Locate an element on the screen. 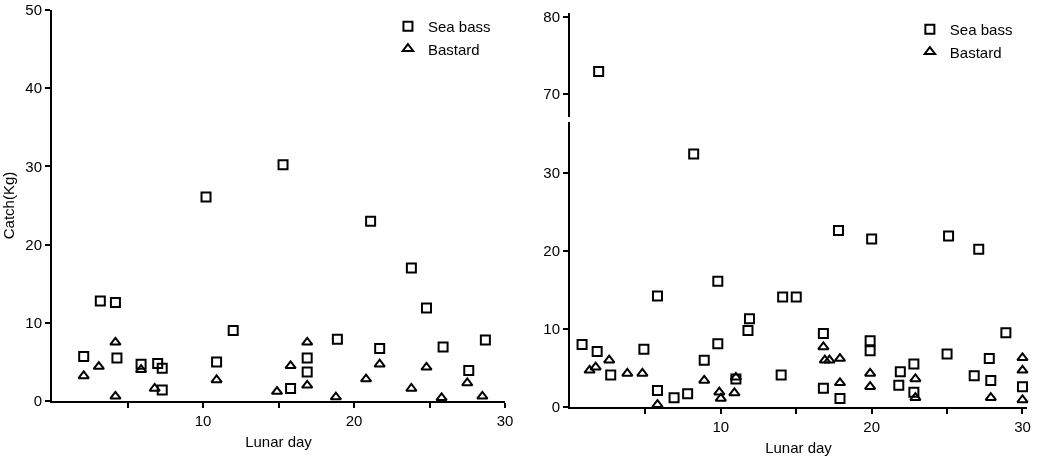  y-tick-label: 70 is located at coordinates (551, 94).